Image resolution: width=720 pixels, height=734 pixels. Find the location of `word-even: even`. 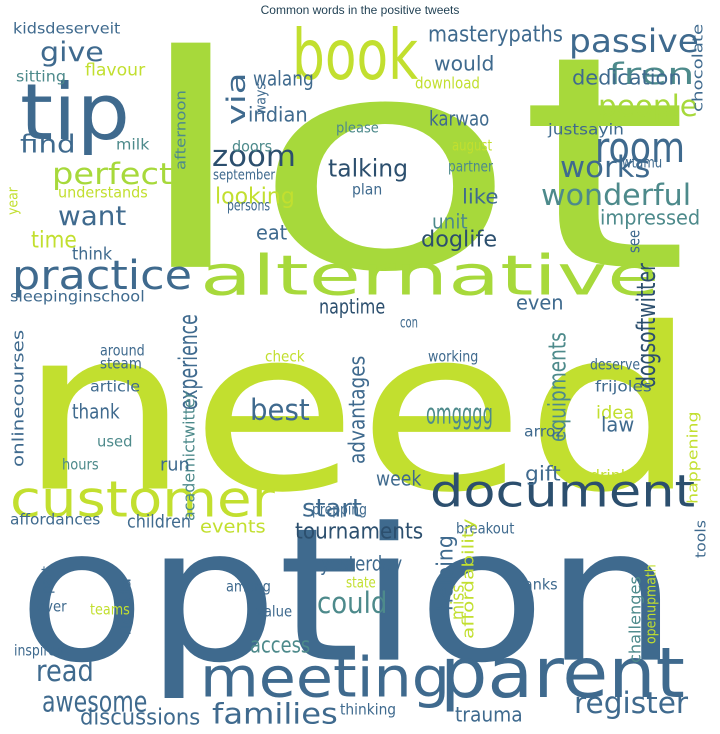

word-even: even is located at coordinates (540, 303).